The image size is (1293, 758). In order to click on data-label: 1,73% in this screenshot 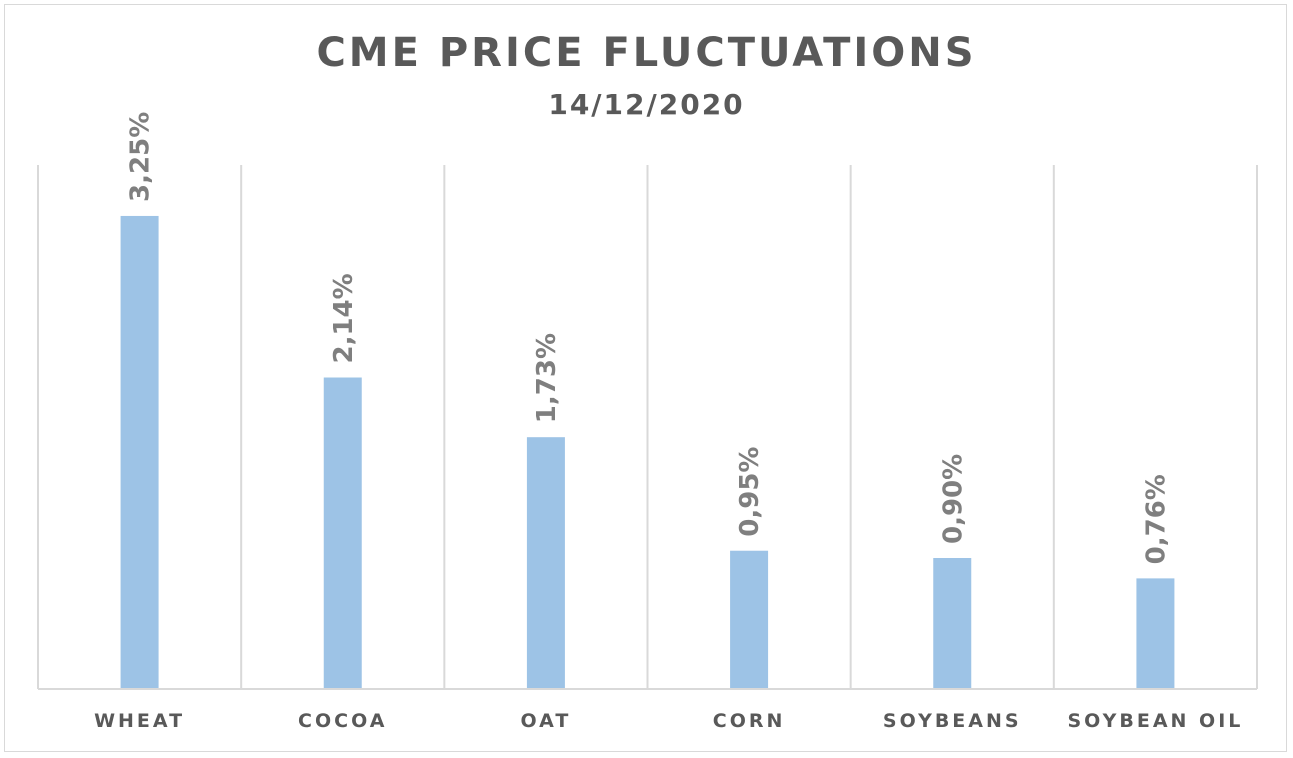, I will do `click(547, 378)`.